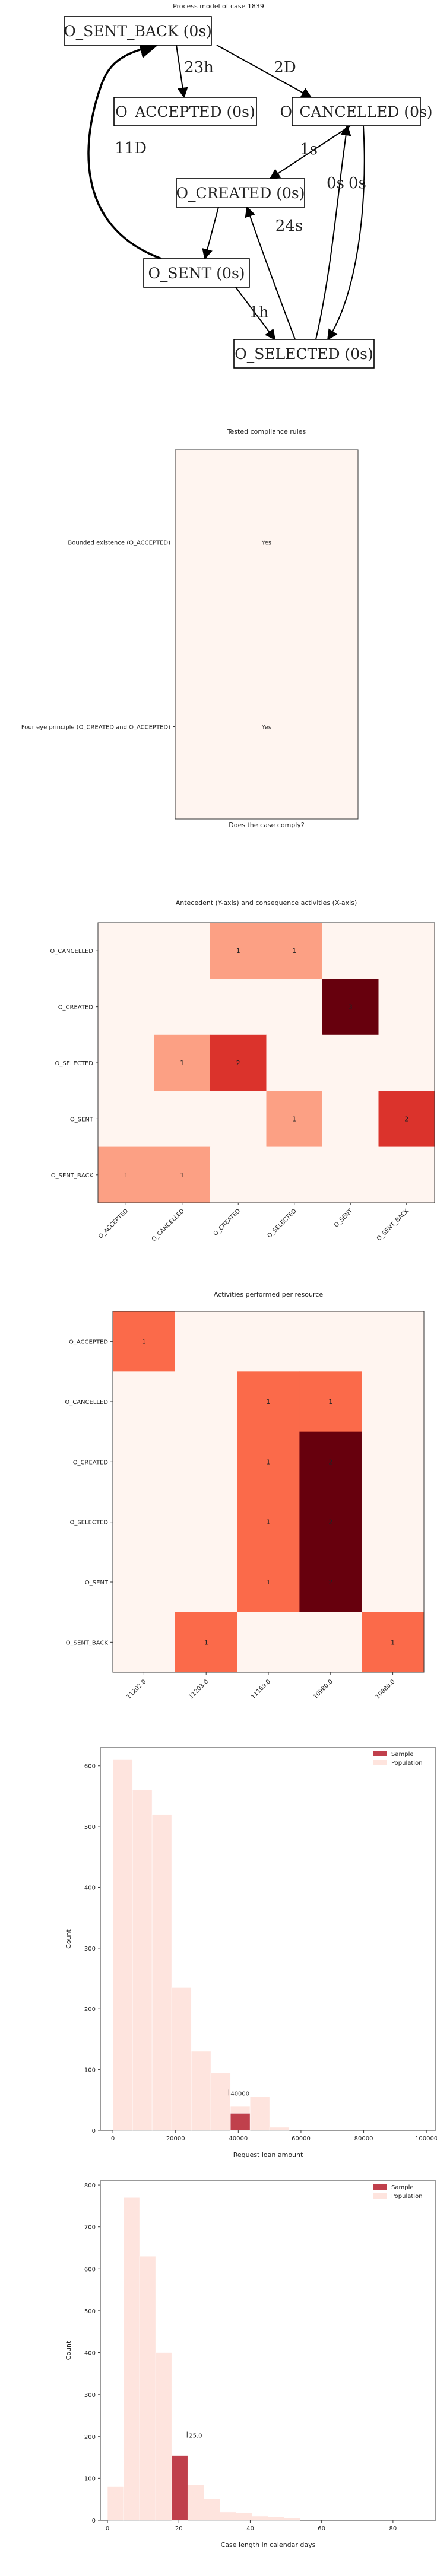 The width and height of the screenshot is (437, 2576). I want to click on histogram-xtick-label: 100000, so click(426, 2139).